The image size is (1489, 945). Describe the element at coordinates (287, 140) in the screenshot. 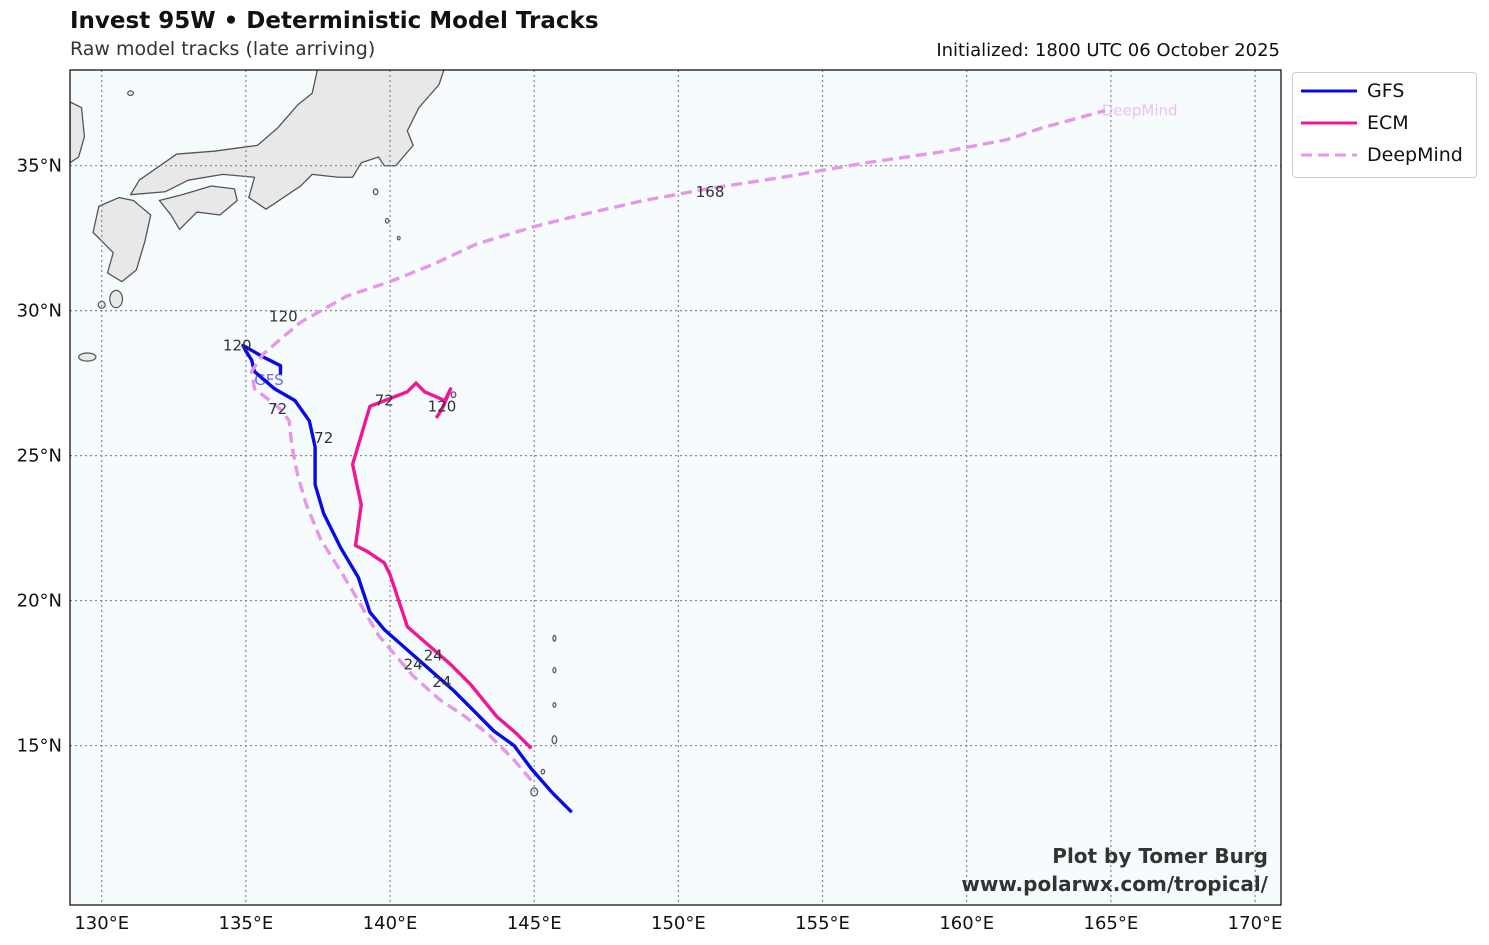

I see `land-honshu` at that location.